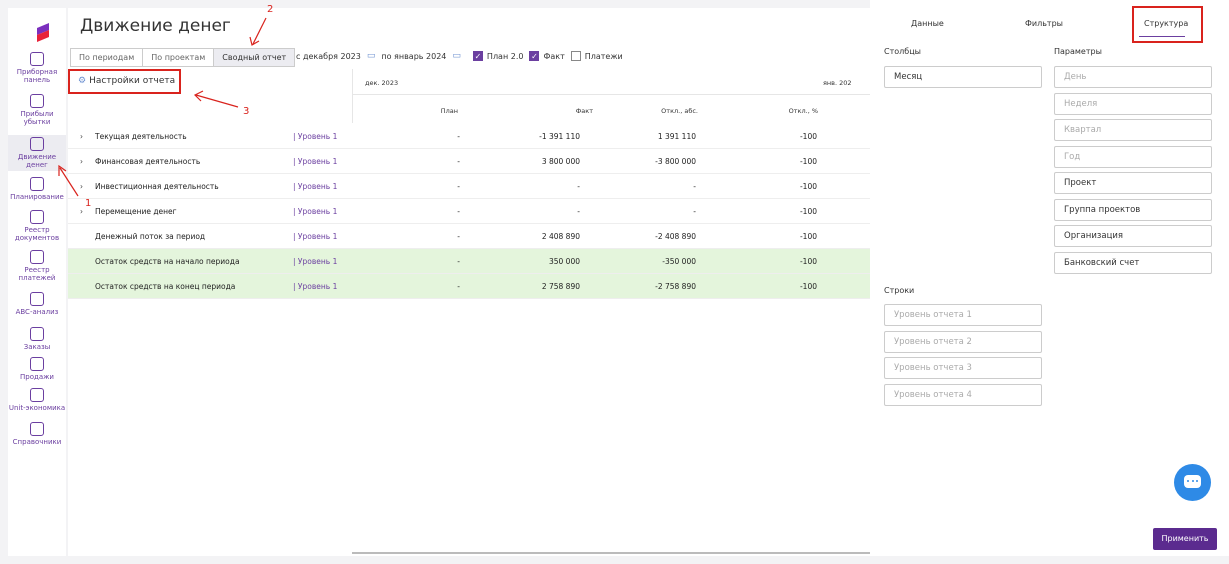 This screenshot has width=1229, height=564. Describe the element at coordinates (963, 394) in the screenshot. I see `row-level-field: Уровень отчета 4` at that location.